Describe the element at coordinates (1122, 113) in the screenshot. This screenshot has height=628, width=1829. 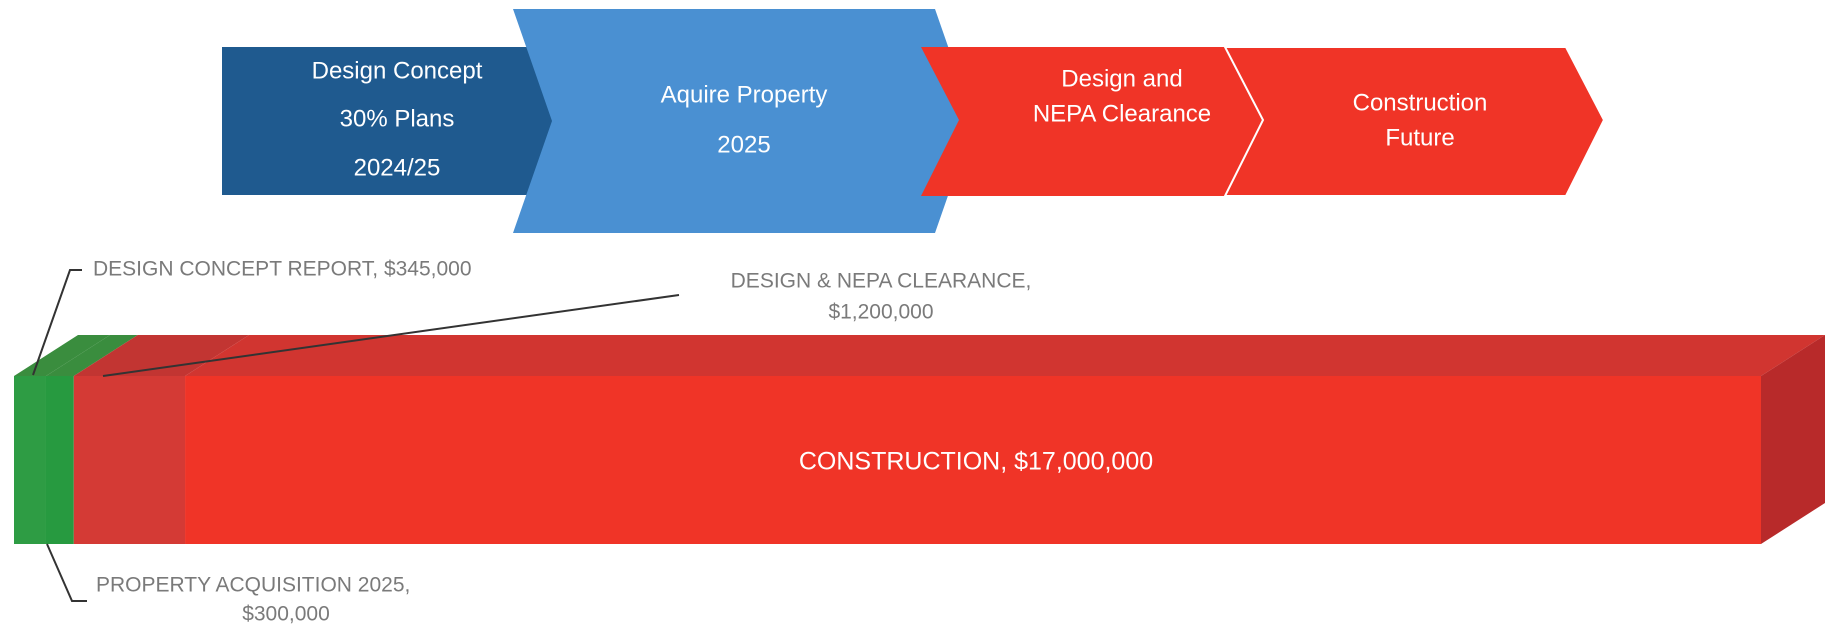
I see `step-label: NEPA Clearance` at that location.